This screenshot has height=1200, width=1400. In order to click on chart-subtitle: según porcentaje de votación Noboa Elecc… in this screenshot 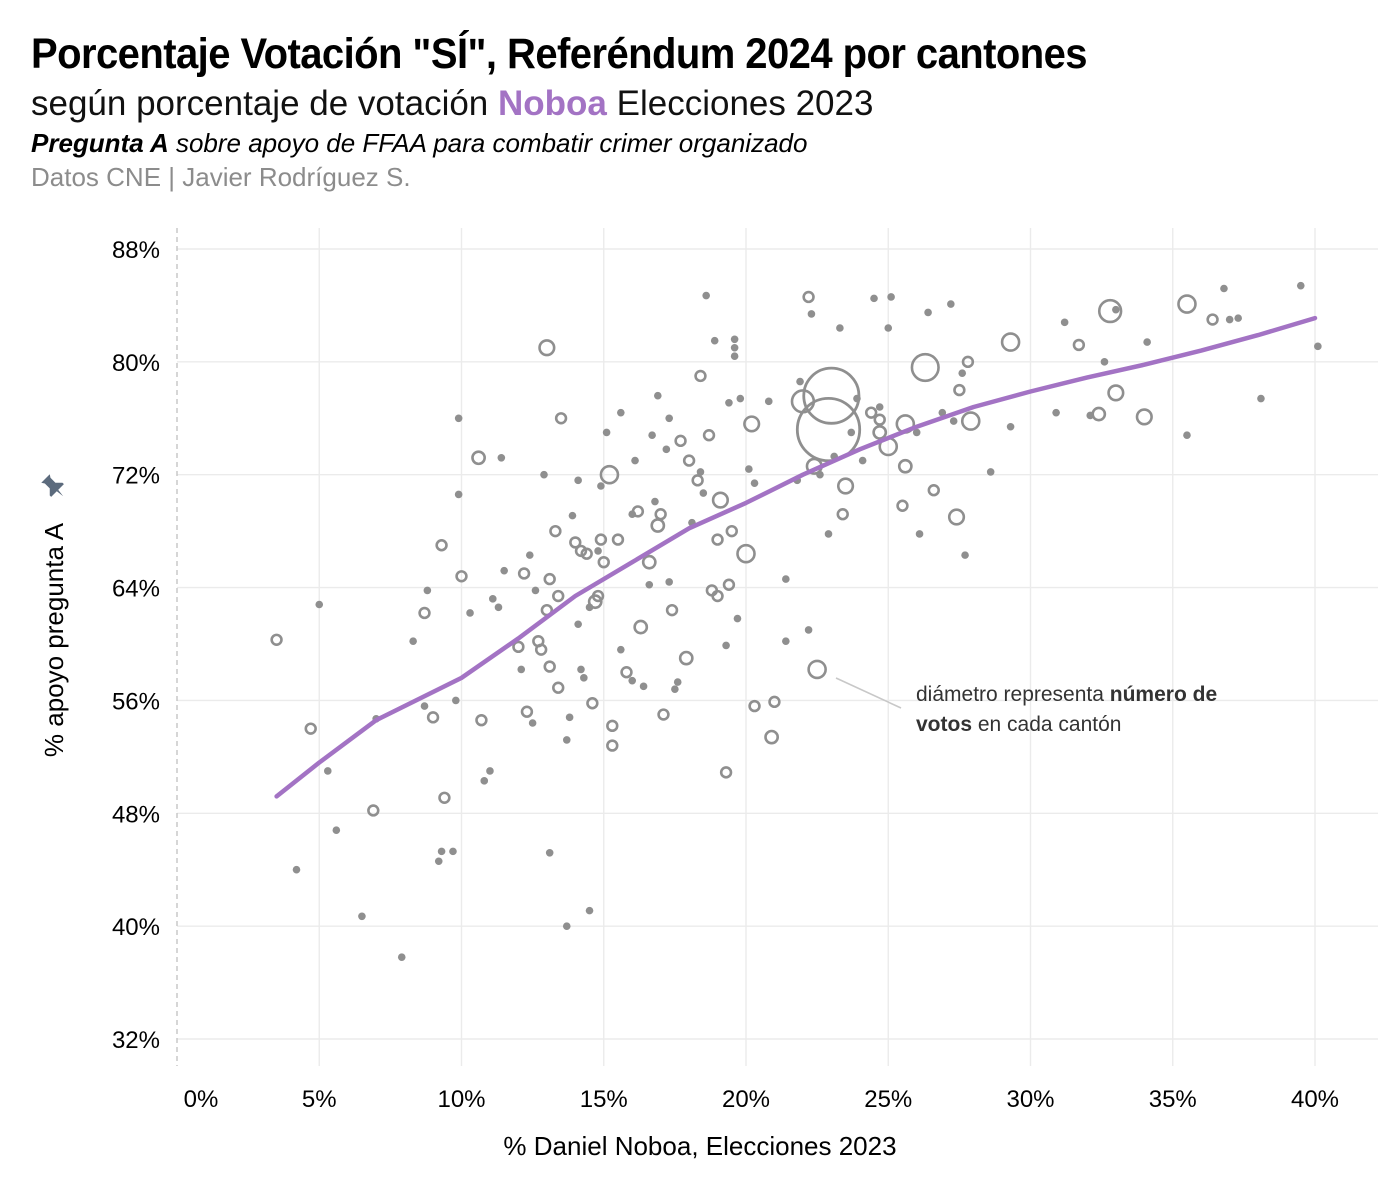, I will do `click(701, 104)`.